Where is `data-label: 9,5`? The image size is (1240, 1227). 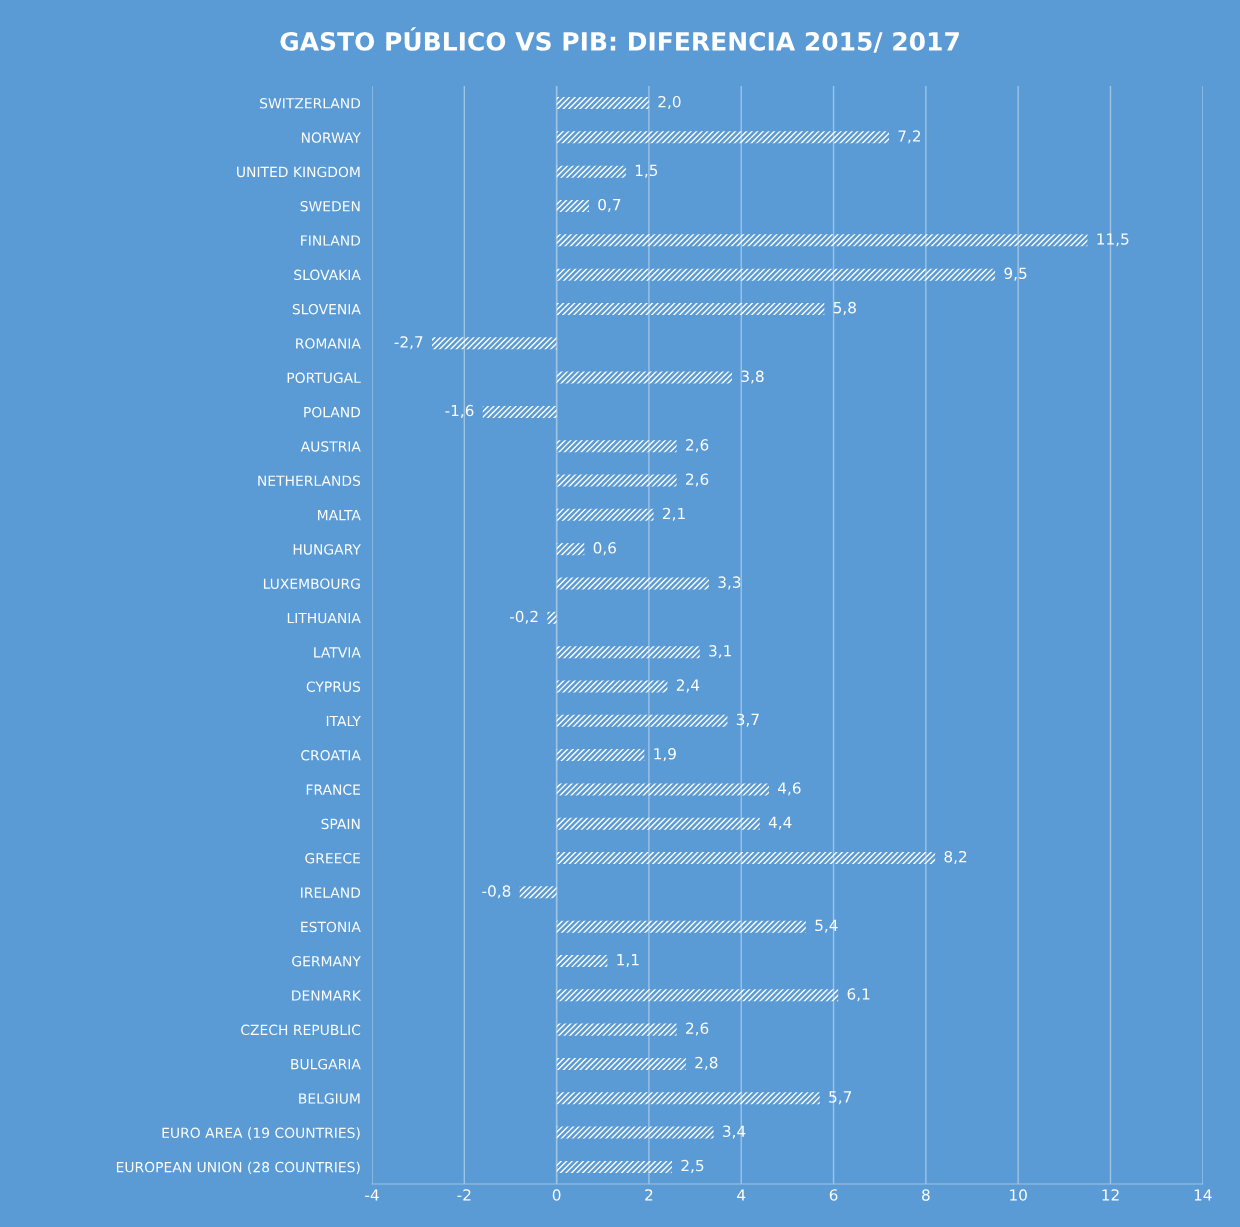 data-label: 9,5 is located at coordinates (1015, 274).